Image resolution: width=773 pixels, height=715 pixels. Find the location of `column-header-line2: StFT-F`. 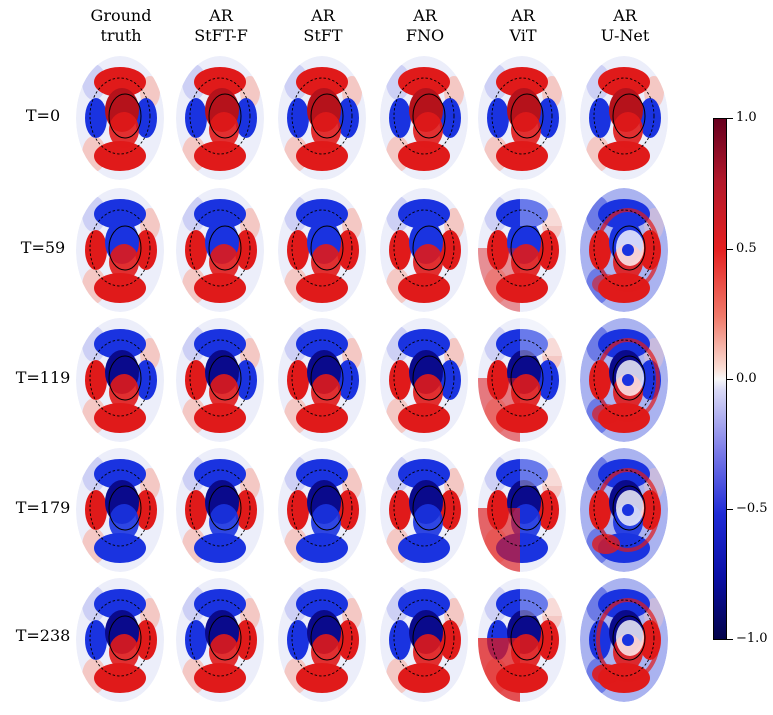

column-header-line2: StFT-F is located at coordinates (221, 35).